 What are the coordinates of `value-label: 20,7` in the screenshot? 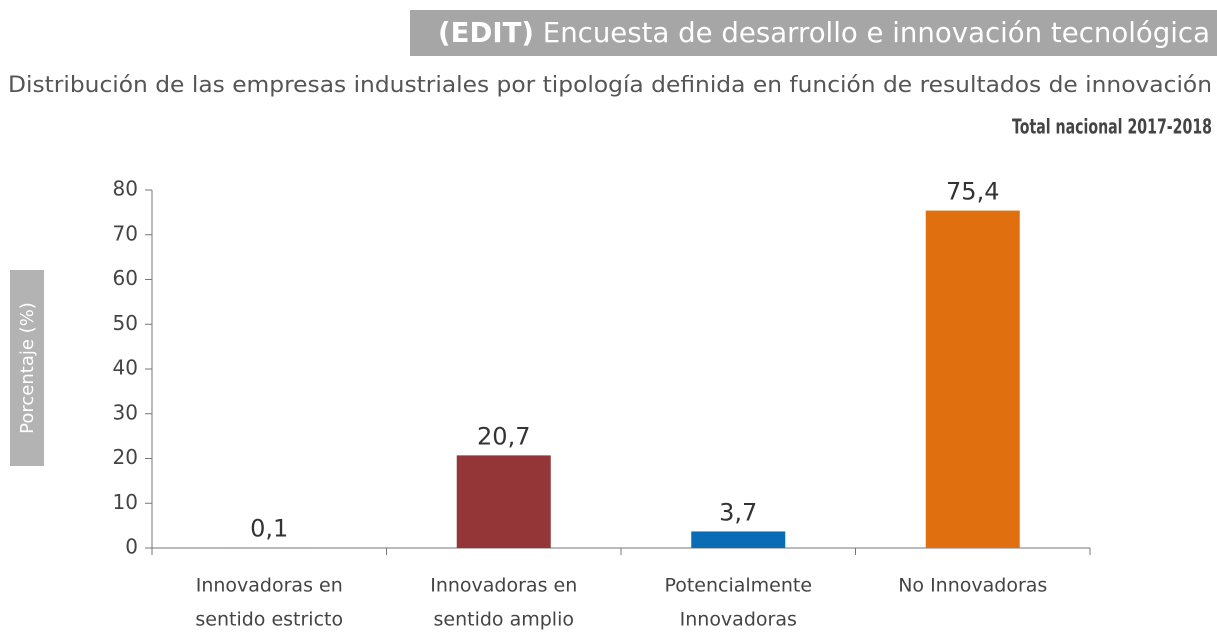 It's located at (503, 436).